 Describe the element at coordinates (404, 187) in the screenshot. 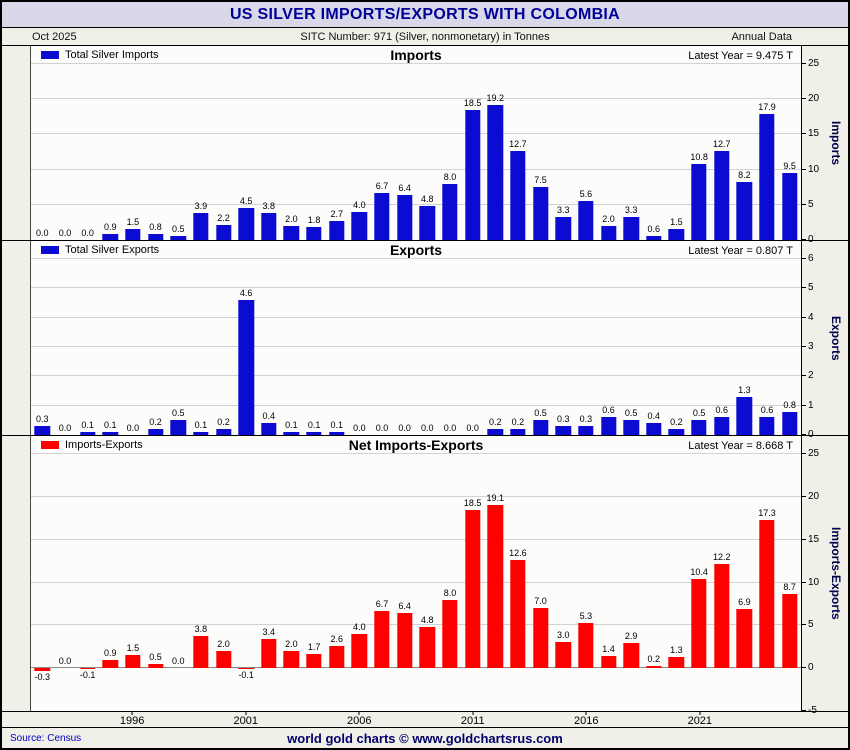

I see `bar-value-label: 6.4` at that location.